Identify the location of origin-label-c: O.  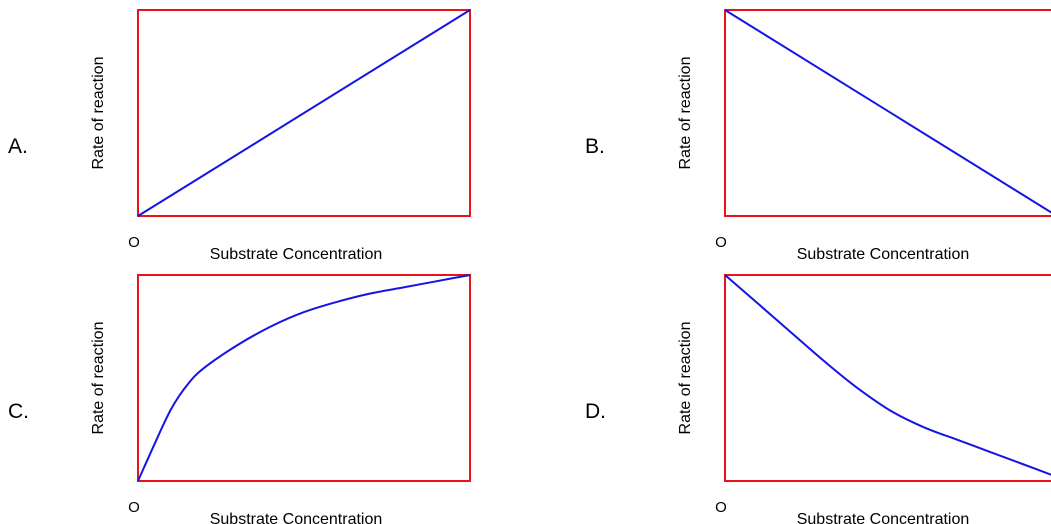
(134, 507).